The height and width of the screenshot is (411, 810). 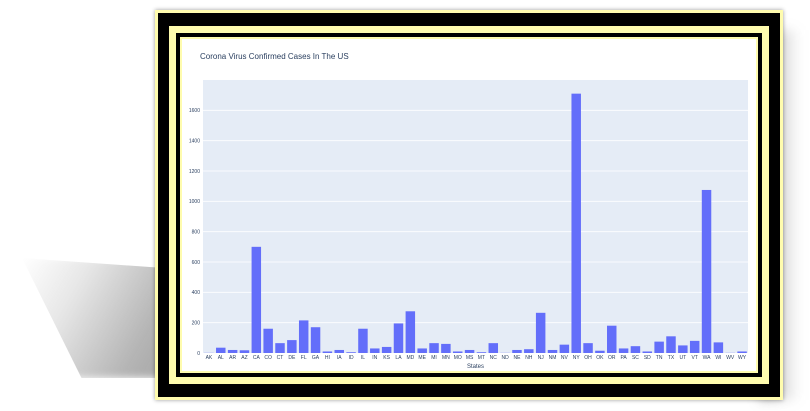 What do you see at coordinates (576, 223) in the screenshot?
I see `bar-ny` at bounding box center [576, 223].